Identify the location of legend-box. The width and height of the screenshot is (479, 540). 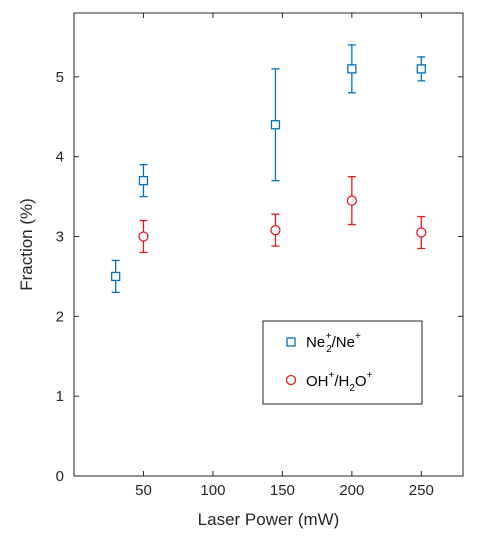
(342, 362).